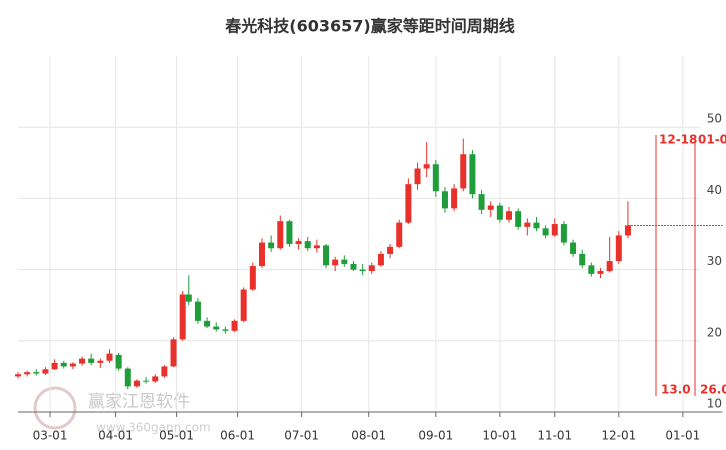 This screenshot has height=450, width=726. I want to click on y-tick-label: 10, so click(714, 404).